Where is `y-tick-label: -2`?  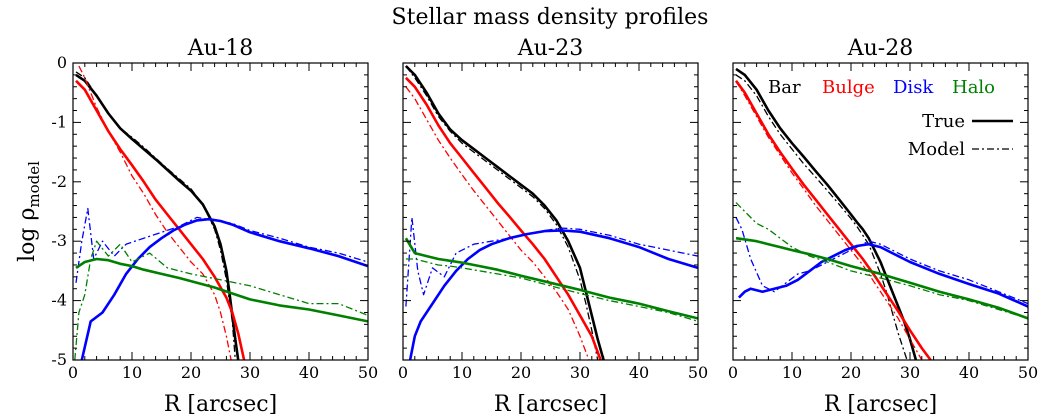
y-tick-label: -2 is located at coordinates (59, 181).